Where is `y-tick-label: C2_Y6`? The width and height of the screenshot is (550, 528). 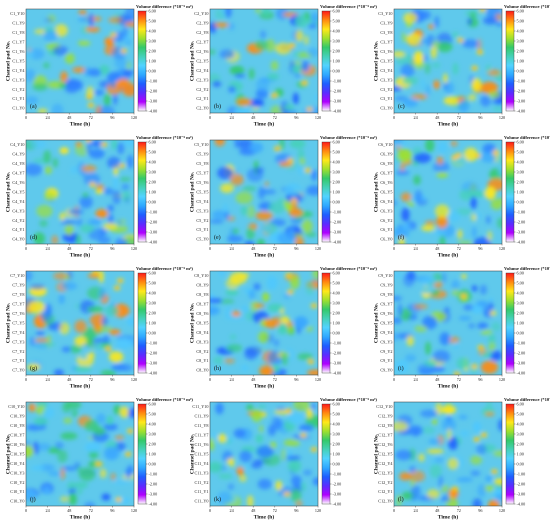 y-tick-label: C2_Y6 is located at coordinates (202, 51).